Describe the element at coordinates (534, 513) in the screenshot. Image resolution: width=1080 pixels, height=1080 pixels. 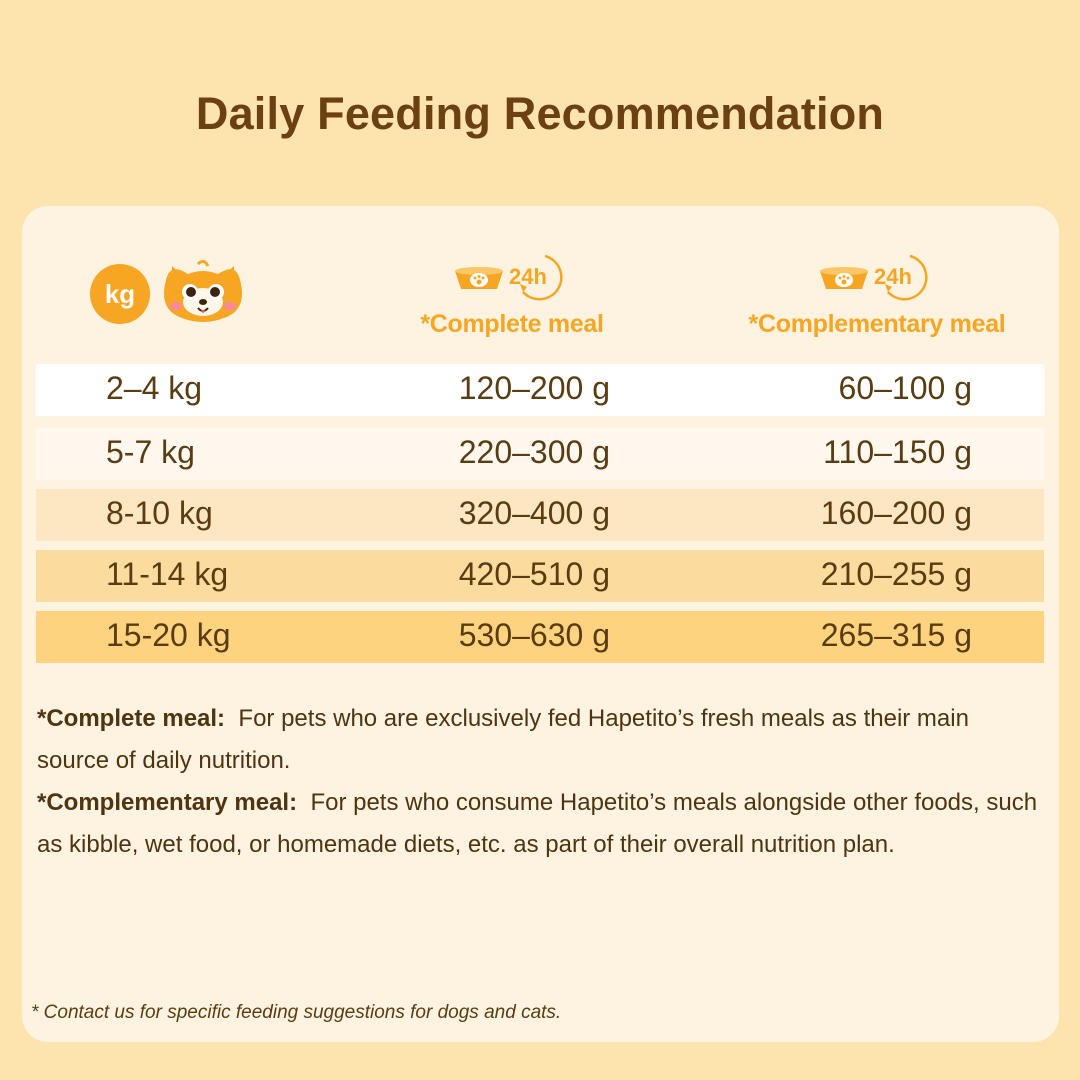
I see `complete-meal-cell: 320–400 g` at that location.